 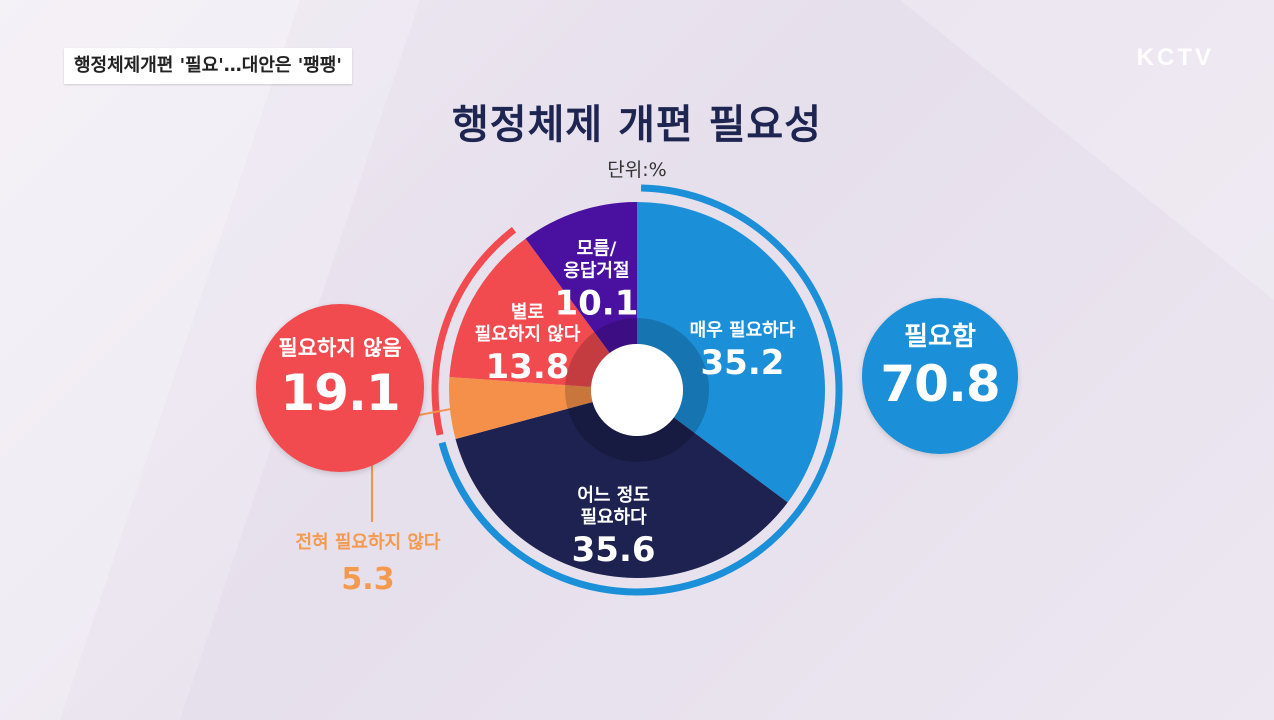 I want to click on not-needed-total-value: 19.1, so click(x=340, y=393).